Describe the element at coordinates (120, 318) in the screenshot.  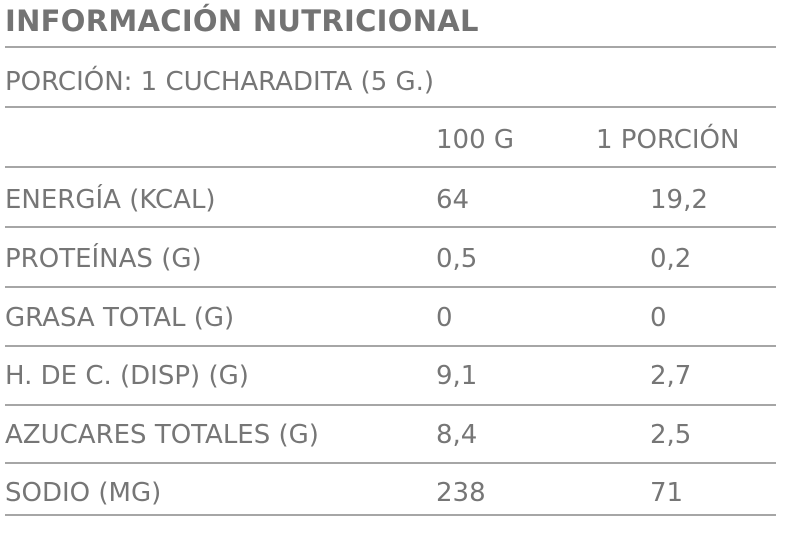
I see `row-label: GRASA TOTAL (G)` at that location.